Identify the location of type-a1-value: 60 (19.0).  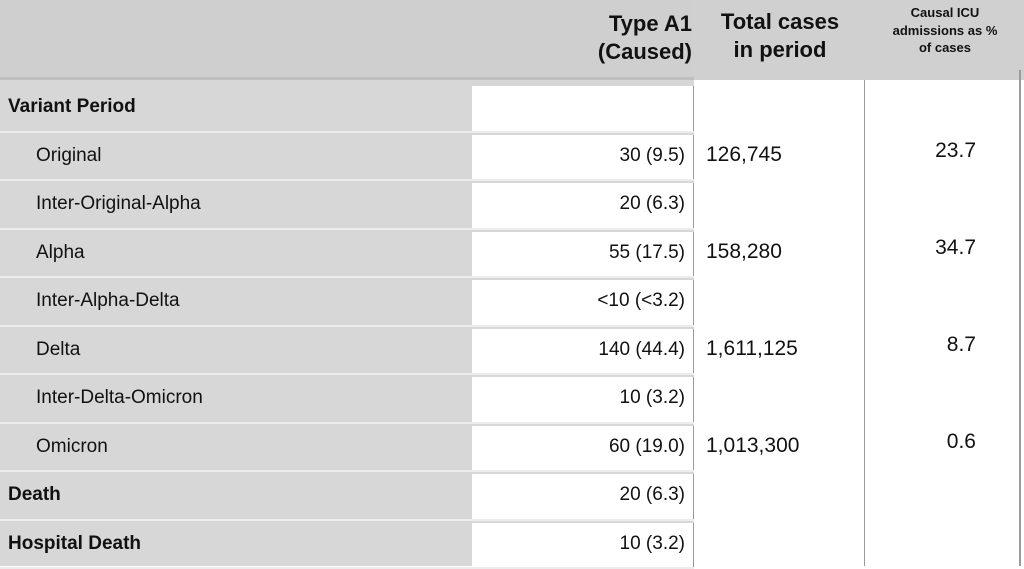
(646, 446).